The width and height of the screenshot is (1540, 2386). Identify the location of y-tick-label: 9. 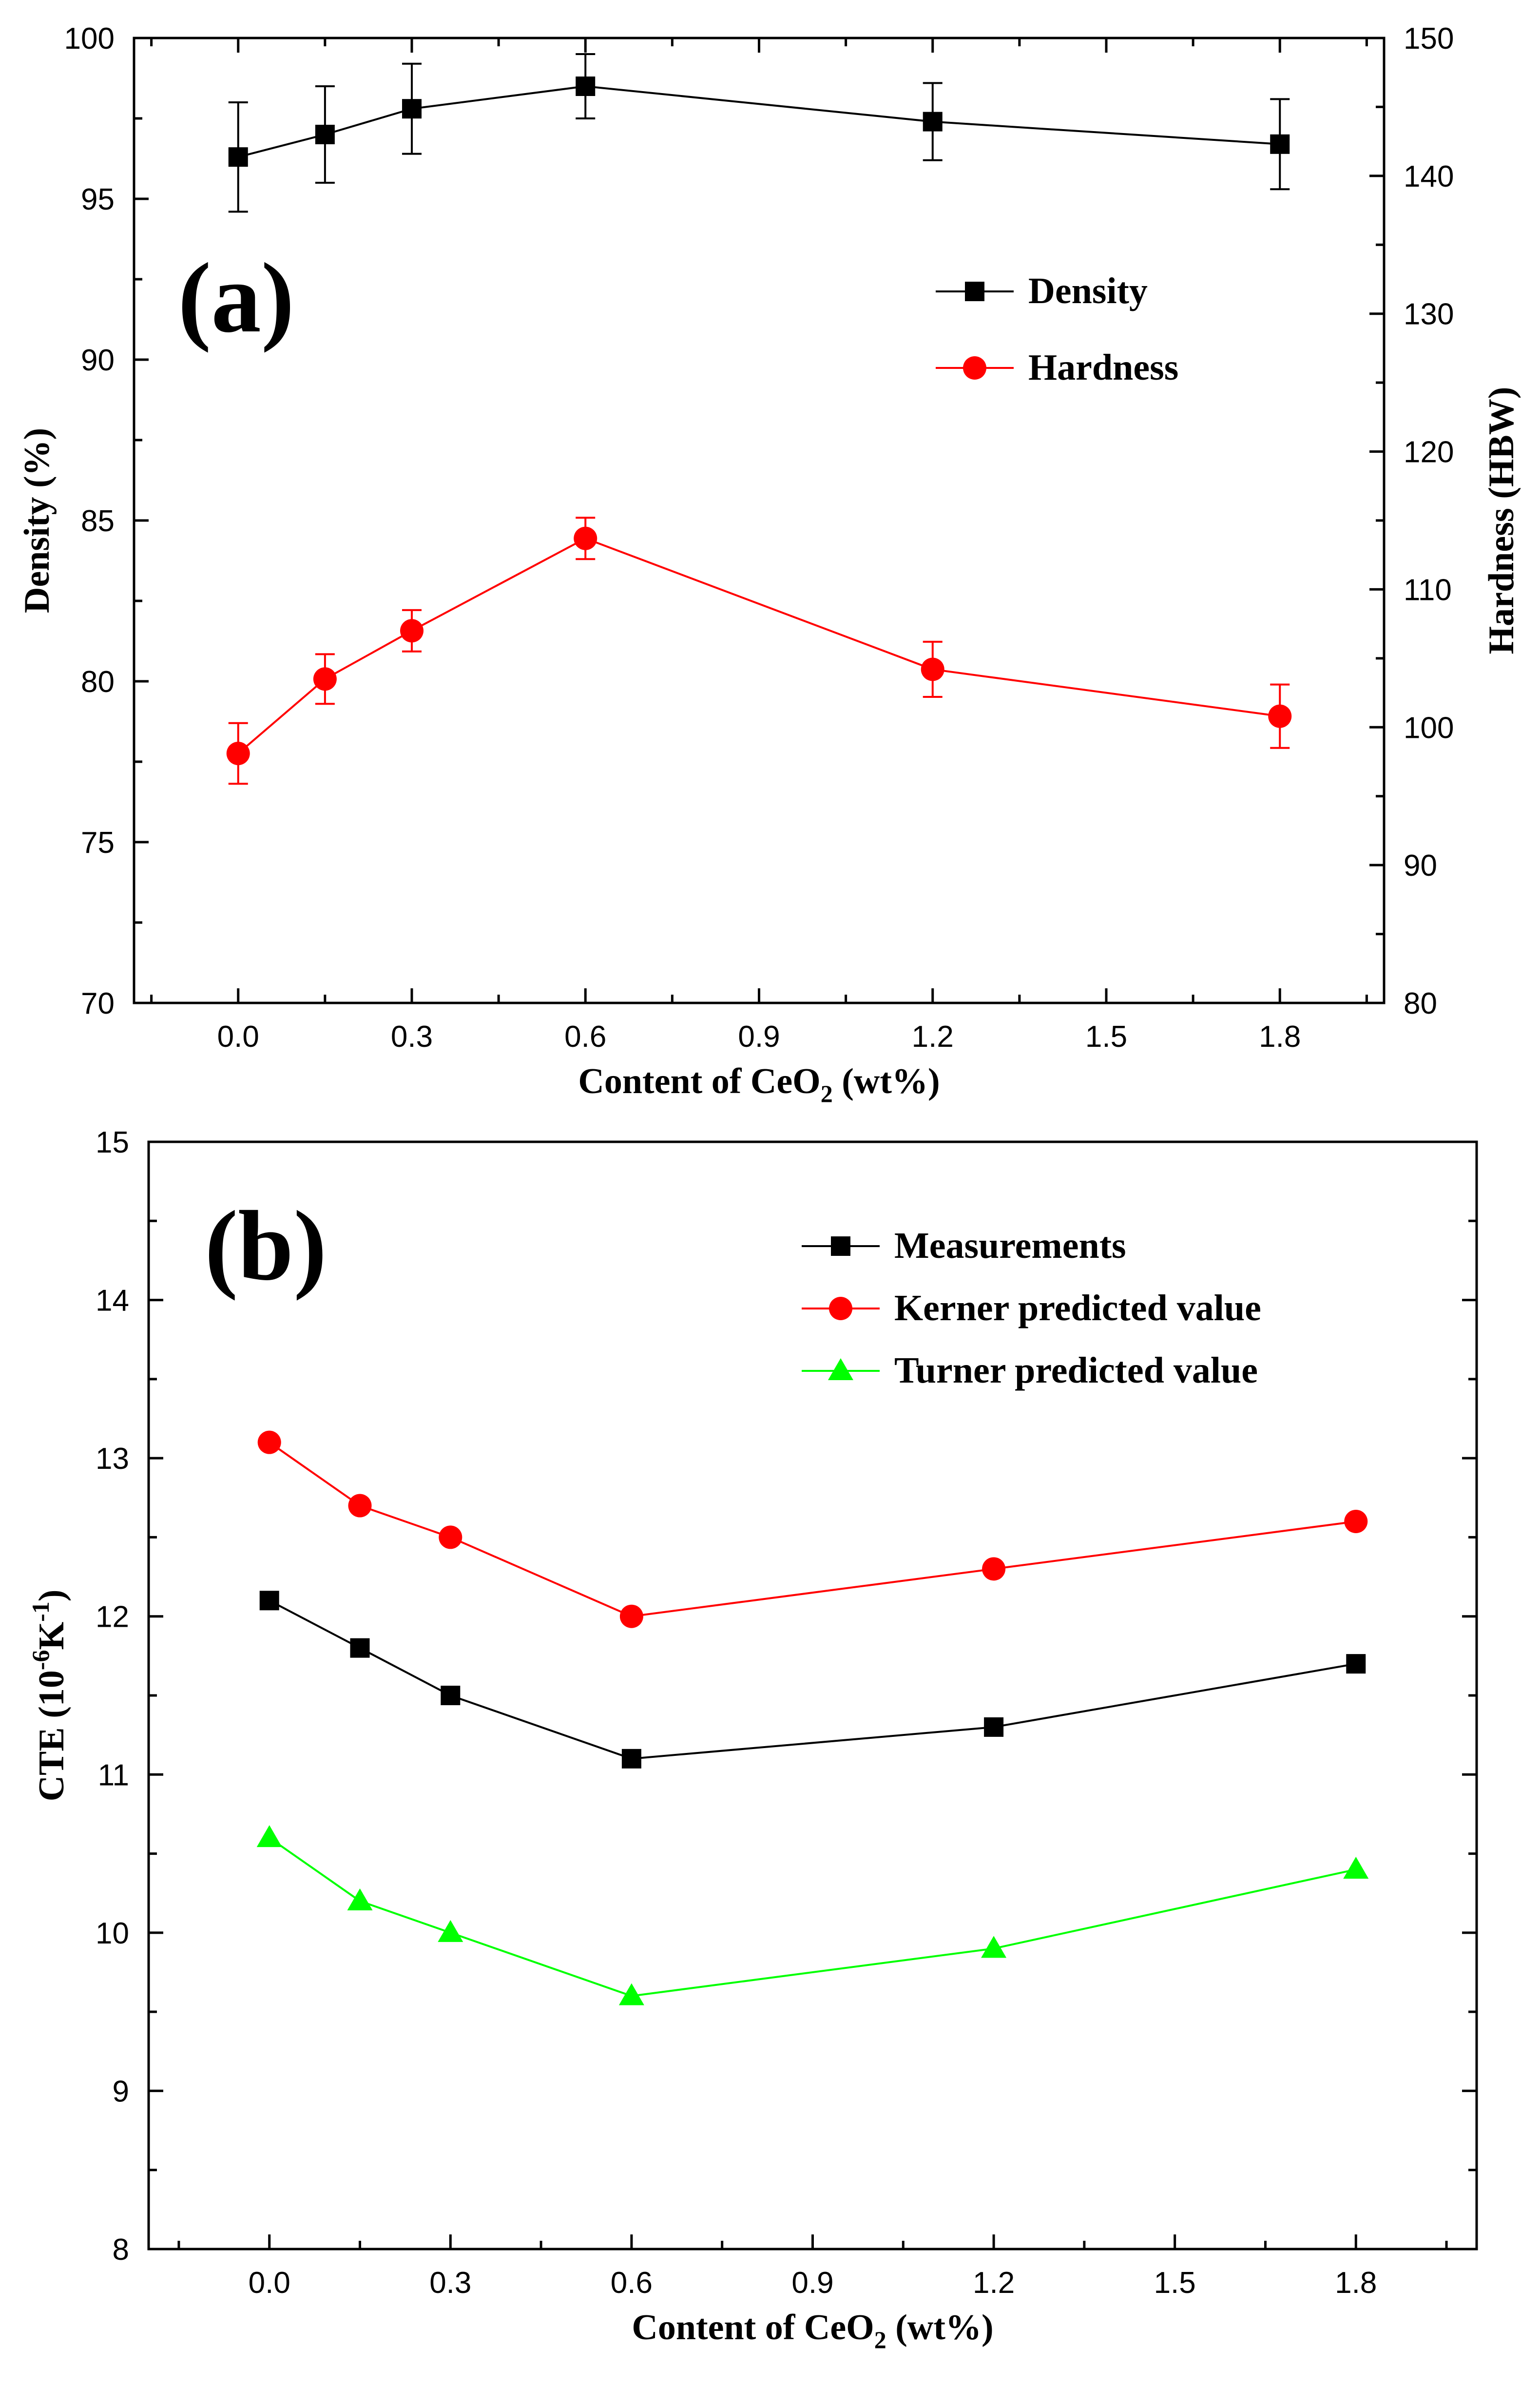
(121, 2091).